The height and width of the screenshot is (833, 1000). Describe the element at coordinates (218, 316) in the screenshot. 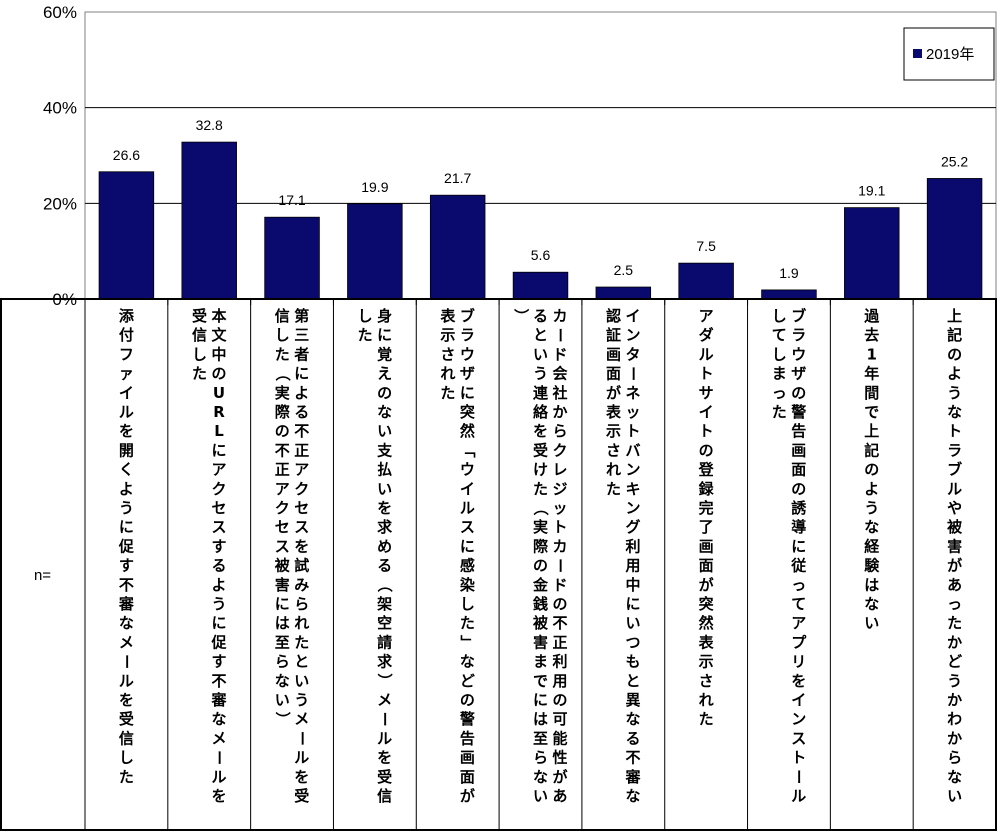

I see `category-char: 本` at that location.